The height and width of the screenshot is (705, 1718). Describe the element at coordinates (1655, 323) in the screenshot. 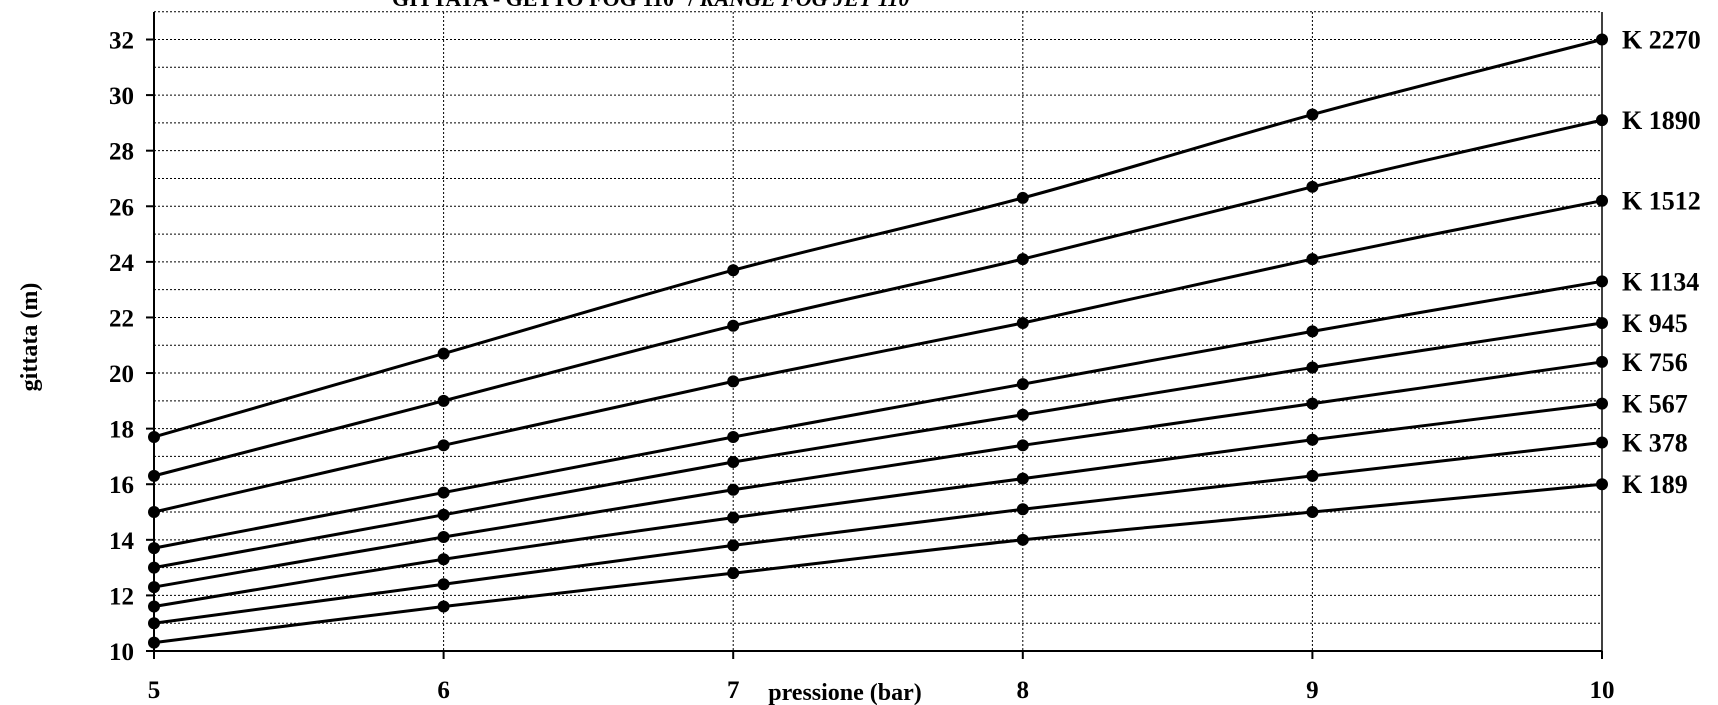

I see `series-label: K 945` at that location.